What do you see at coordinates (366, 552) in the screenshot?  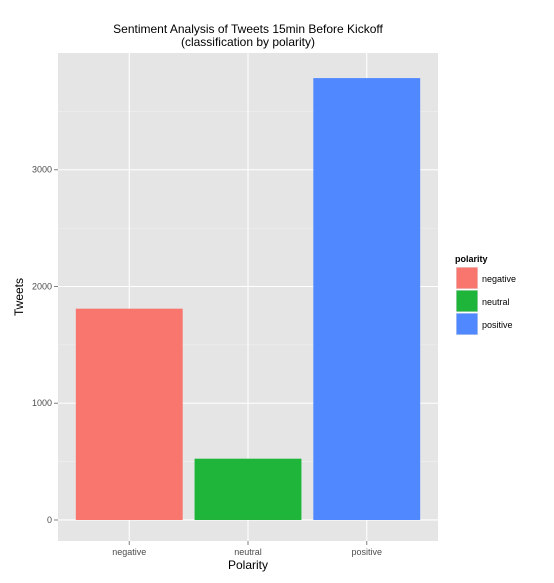 I see `x-tick-label: positive` at bounding box center [366, 552].